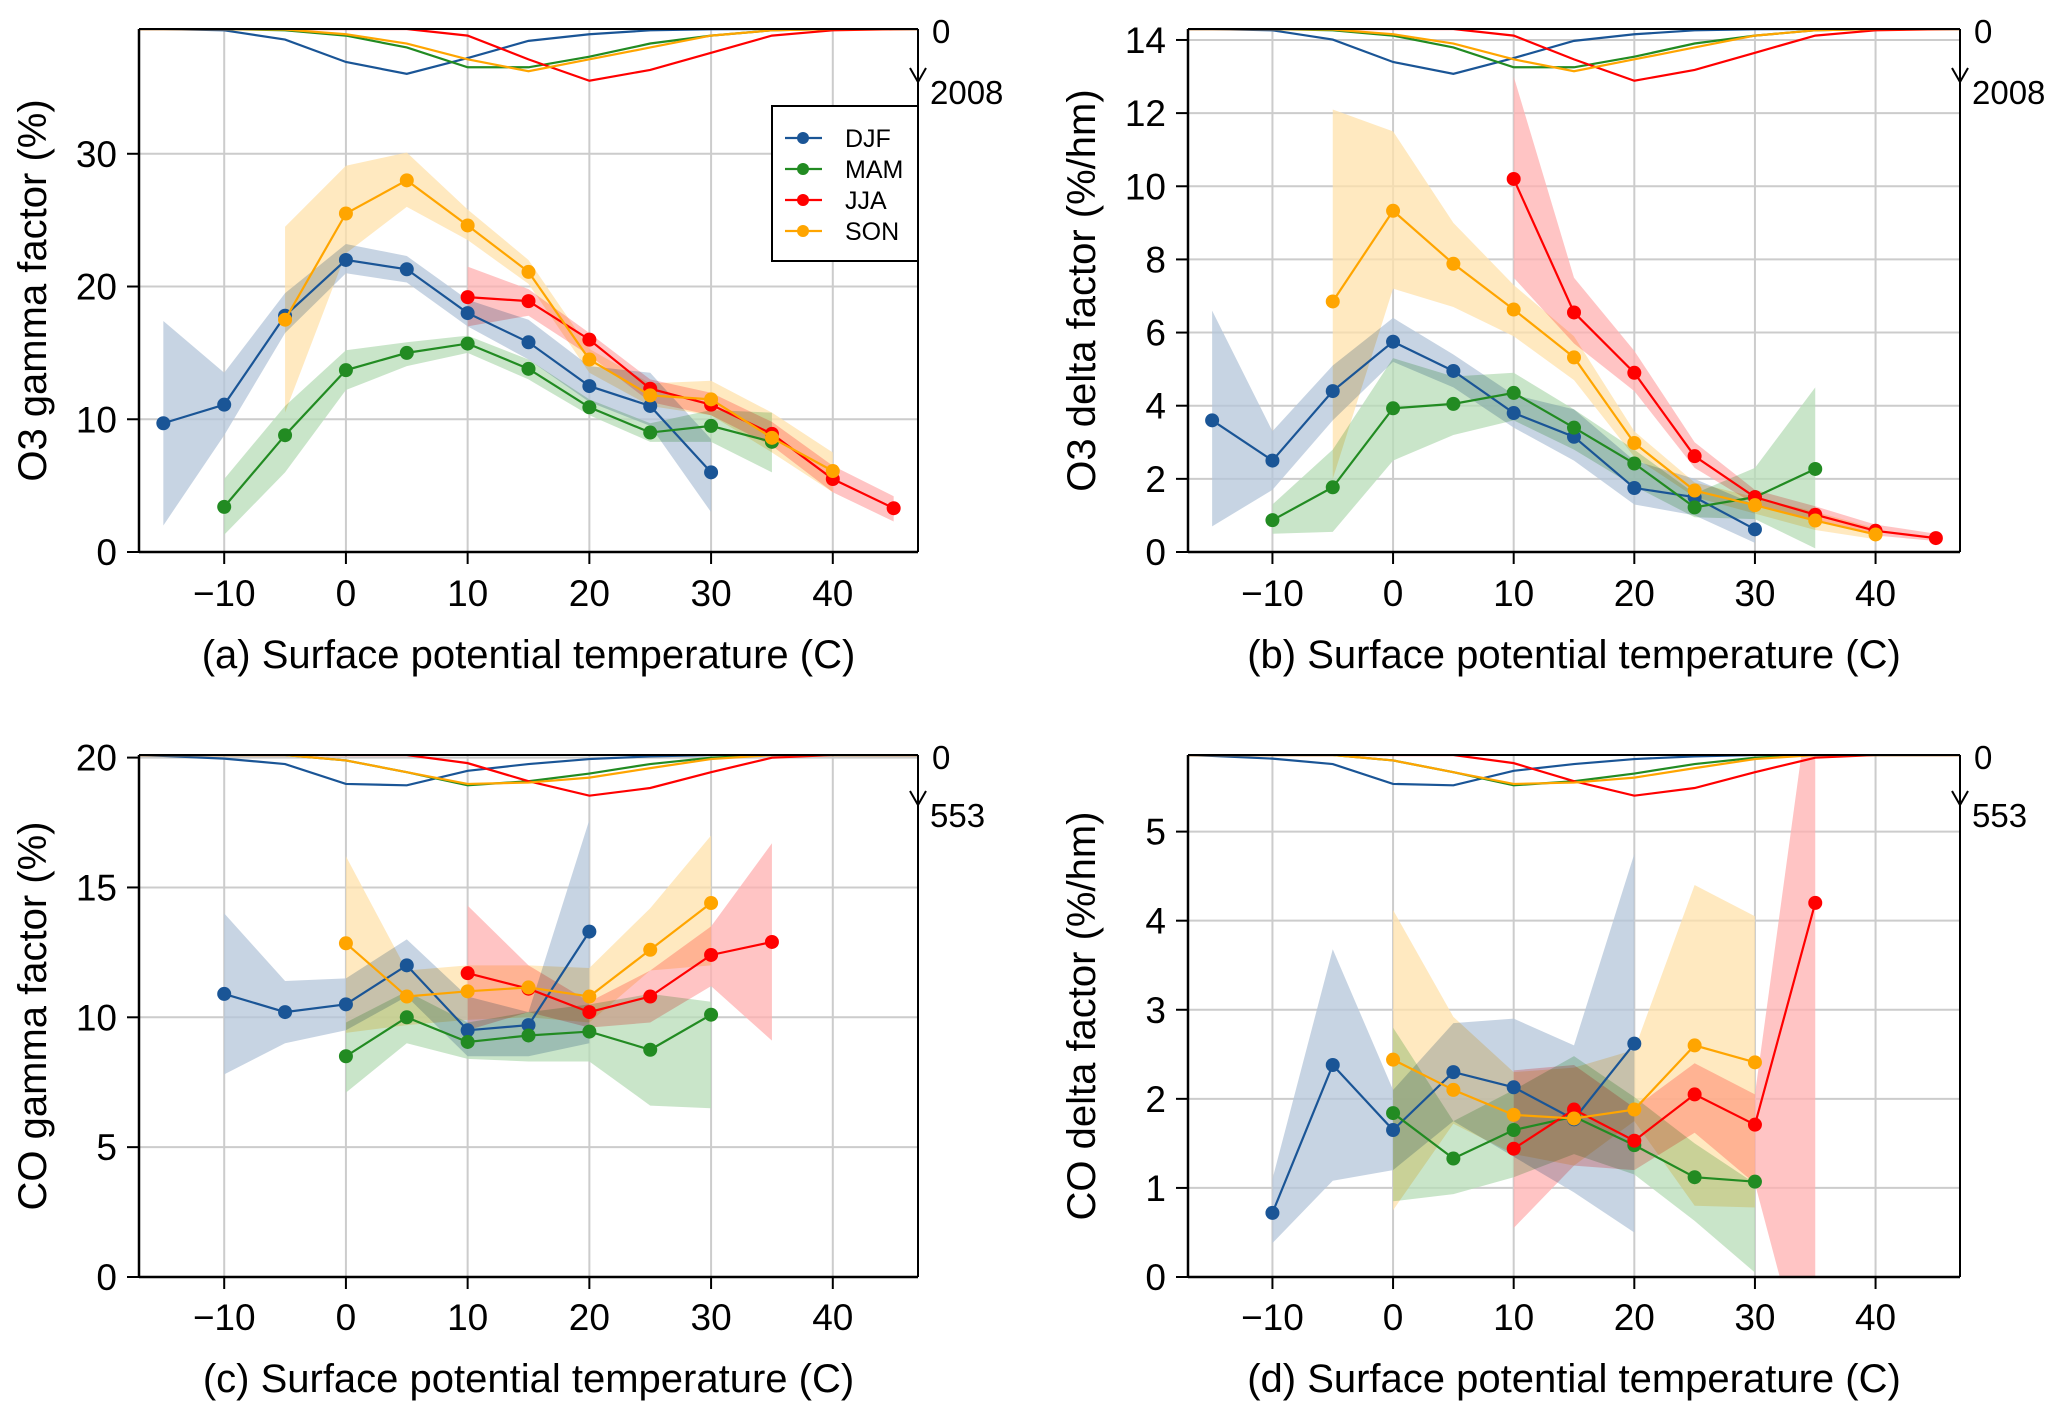  Describe the element at coordinates (33, 290) in the screenshot. I see `y-axis-title: O3 gamma factor (%)` at that location.